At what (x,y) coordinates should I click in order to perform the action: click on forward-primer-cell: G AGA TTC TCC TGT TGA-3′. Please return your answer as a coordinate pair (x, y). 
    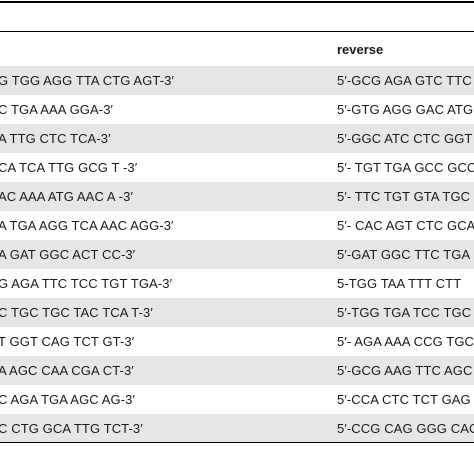
    Looking at the image, I should click on (86, 283).